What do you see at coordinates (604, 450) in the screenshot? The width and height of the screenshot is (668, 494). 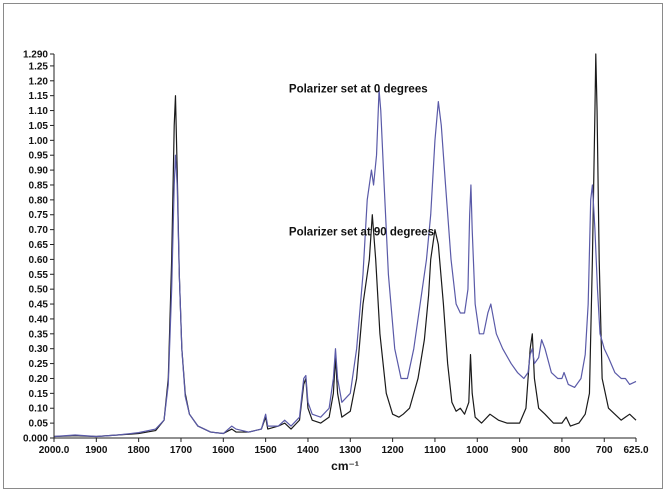 I see `x-tick-label: 700` at bounding box center [604, 450].